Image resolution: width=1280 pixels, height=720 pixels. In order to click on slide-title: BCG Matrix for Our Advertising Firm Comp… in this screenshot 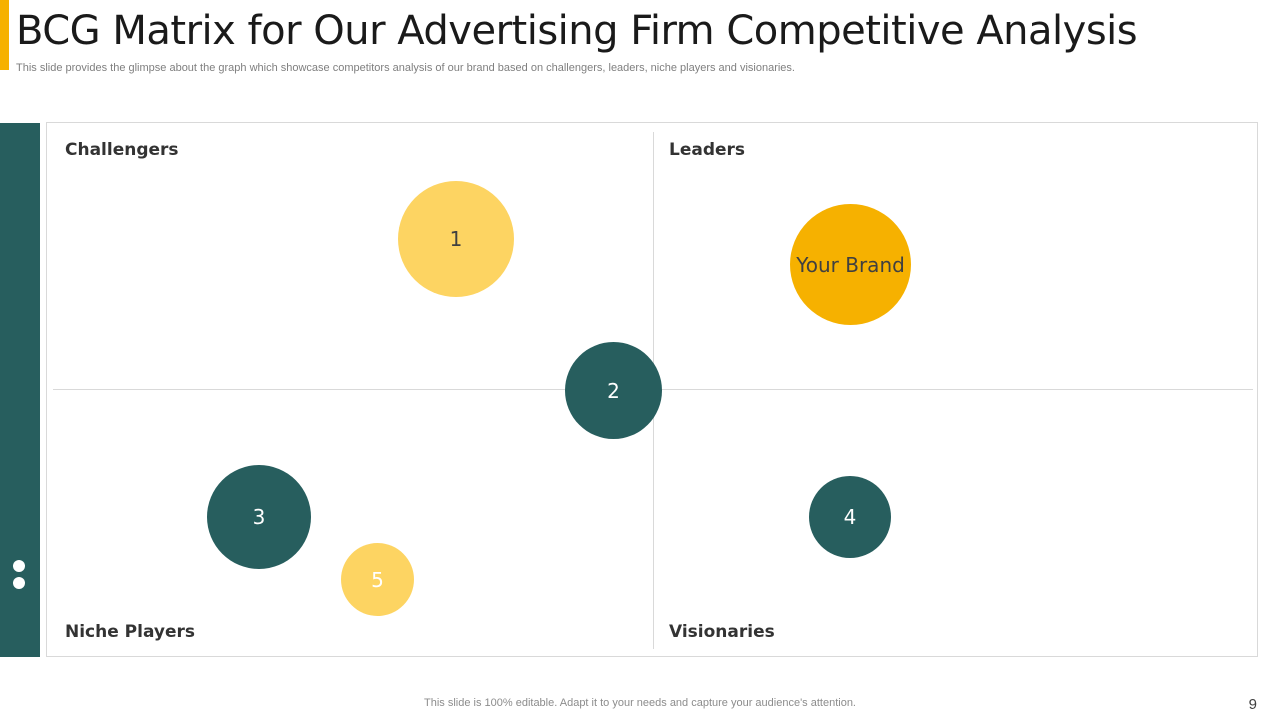, I will do `click(577, 31)`.